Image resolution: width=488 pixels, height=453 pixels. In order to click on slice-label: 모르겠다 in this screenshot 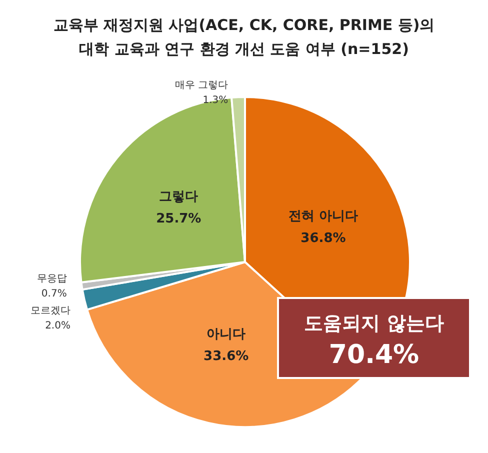, I will do `click(50, 311)`.